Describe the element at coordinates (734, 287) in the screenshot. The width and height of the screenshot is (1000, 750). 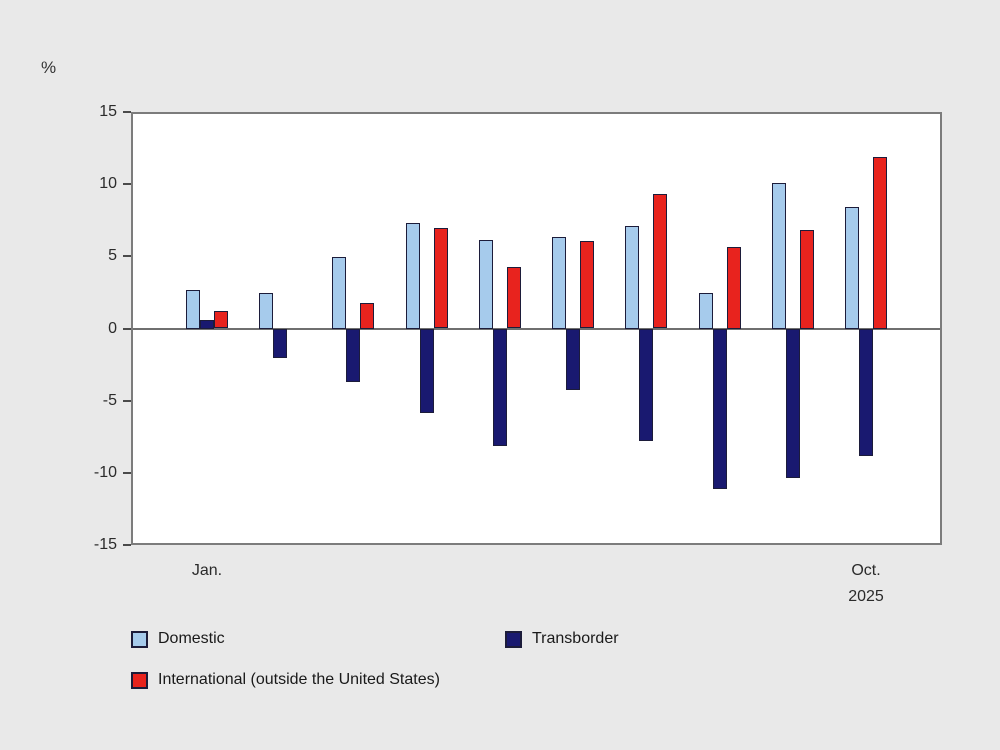
I see `bar-international-aug` at that location.